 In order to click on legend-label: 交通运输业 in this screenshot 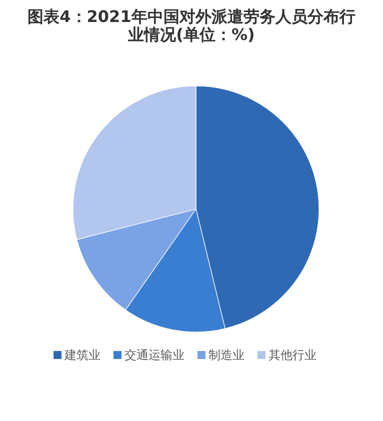, I will do `click(154, 355)`.